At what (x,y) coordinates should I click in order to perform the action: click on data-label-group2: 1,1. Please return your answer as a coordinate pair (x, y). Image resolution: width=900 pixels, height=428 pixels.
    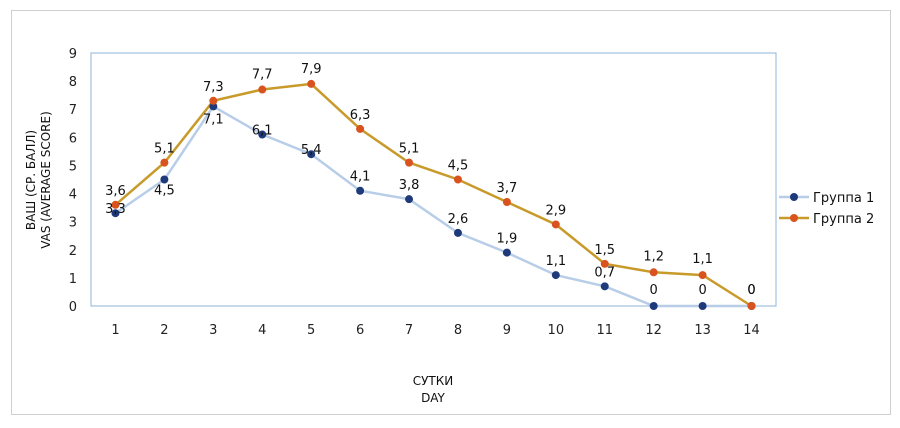
    Looking at the image, I should click on (702, 259).